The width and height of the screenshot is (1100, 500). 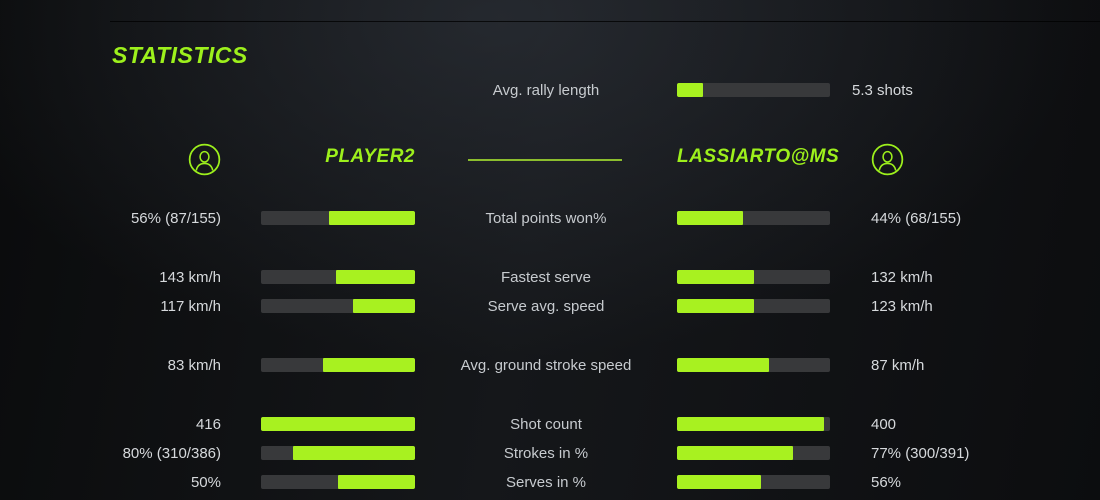 What do you see at coordinates (546, 218) in the screenshot?
I see `stat-label: Total points won%` at bounding box center [546, 218].